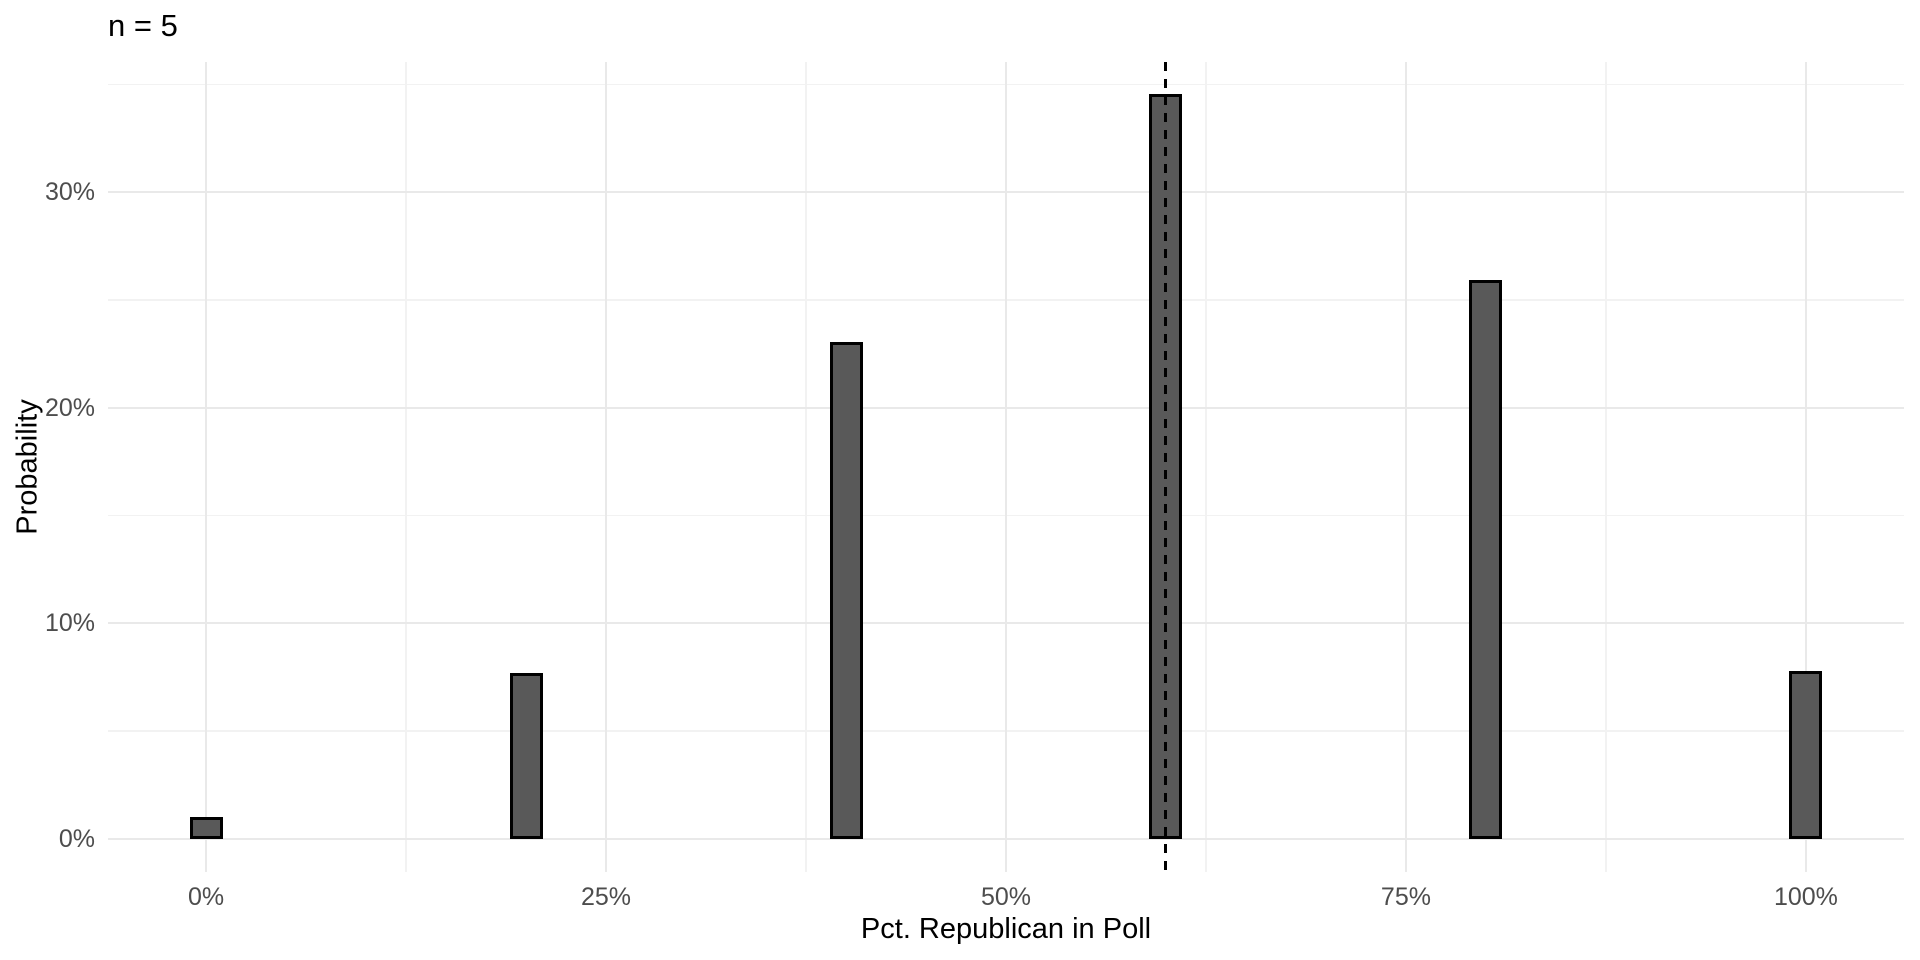 The width and height of the screenshot is (1920, 960). What do you see at coordinates (206, 897) in the screenshot?
I see `x-tick-label: 0%` at bounding box center [206, 897].